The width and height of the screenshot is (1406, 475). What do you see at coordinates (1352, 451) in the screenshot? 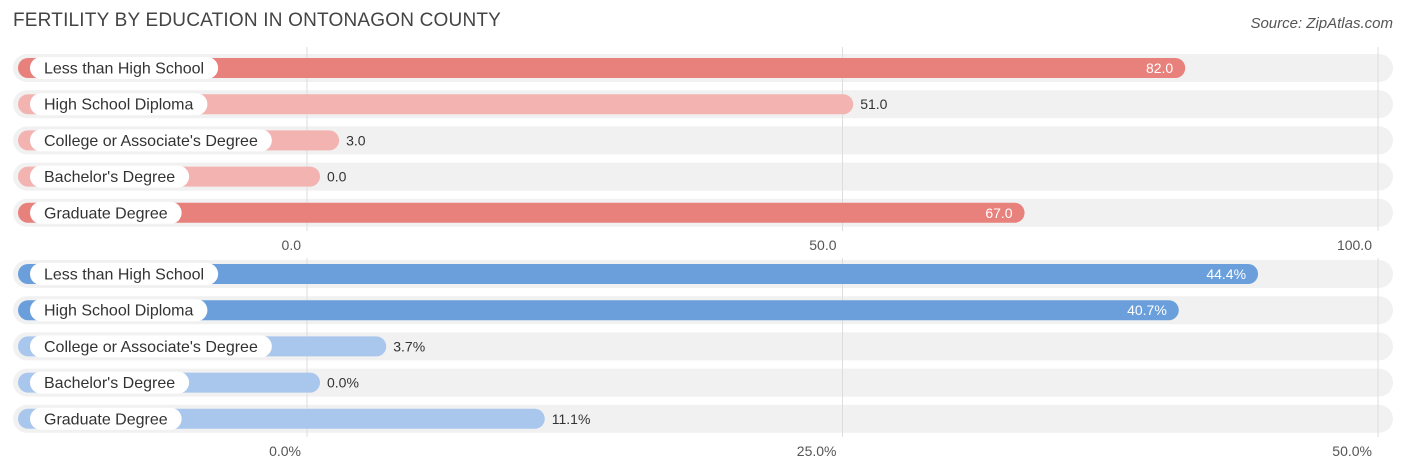
I see `tick-label: 50.0%` at bounding box center [1352, 451].